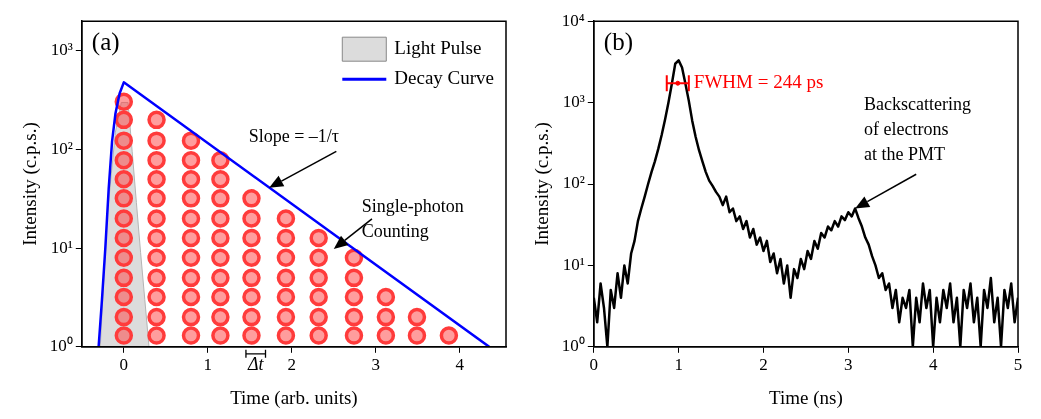 This screenshot has height=419, width=1041. I want to click on x-tick-label: 5, so click(1018, 365).